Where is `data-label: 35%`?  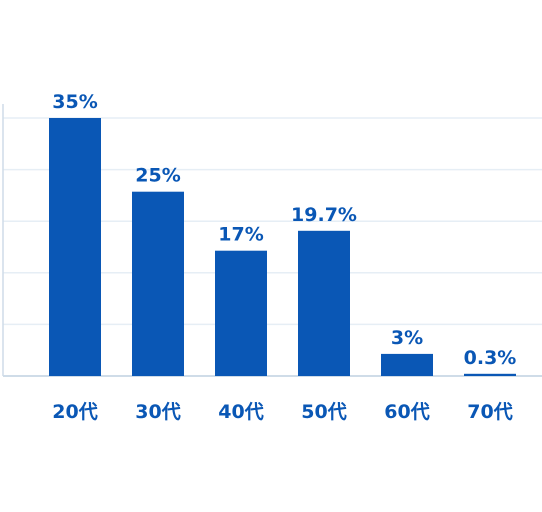 data-label: 35% is located at coordinates (74, 102).